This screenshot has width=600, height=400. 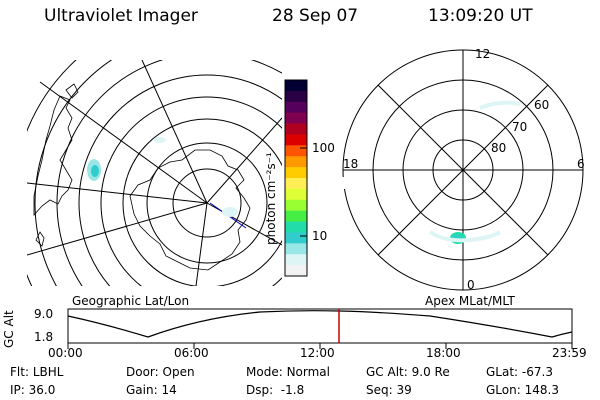 What do you see at coordinates (162, 177) in the screenshot?
I see `left-aurora` at bounding box center [162, 177].